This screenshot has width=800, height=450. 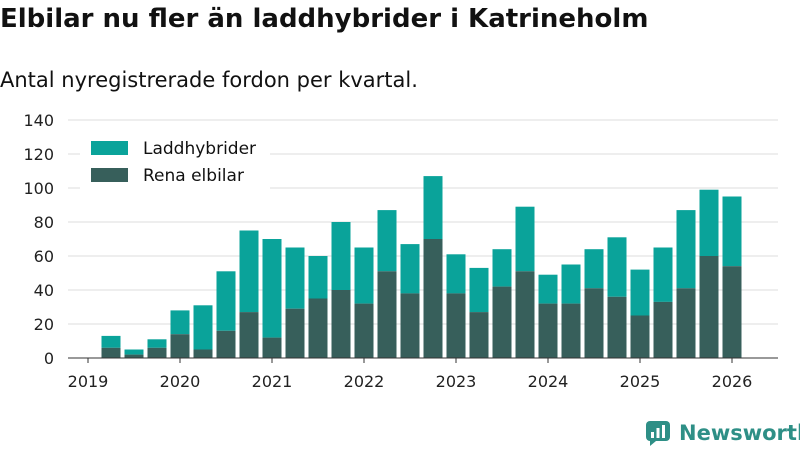 I want to click on x-tick-label: 2026, so click(x=732, y=381).